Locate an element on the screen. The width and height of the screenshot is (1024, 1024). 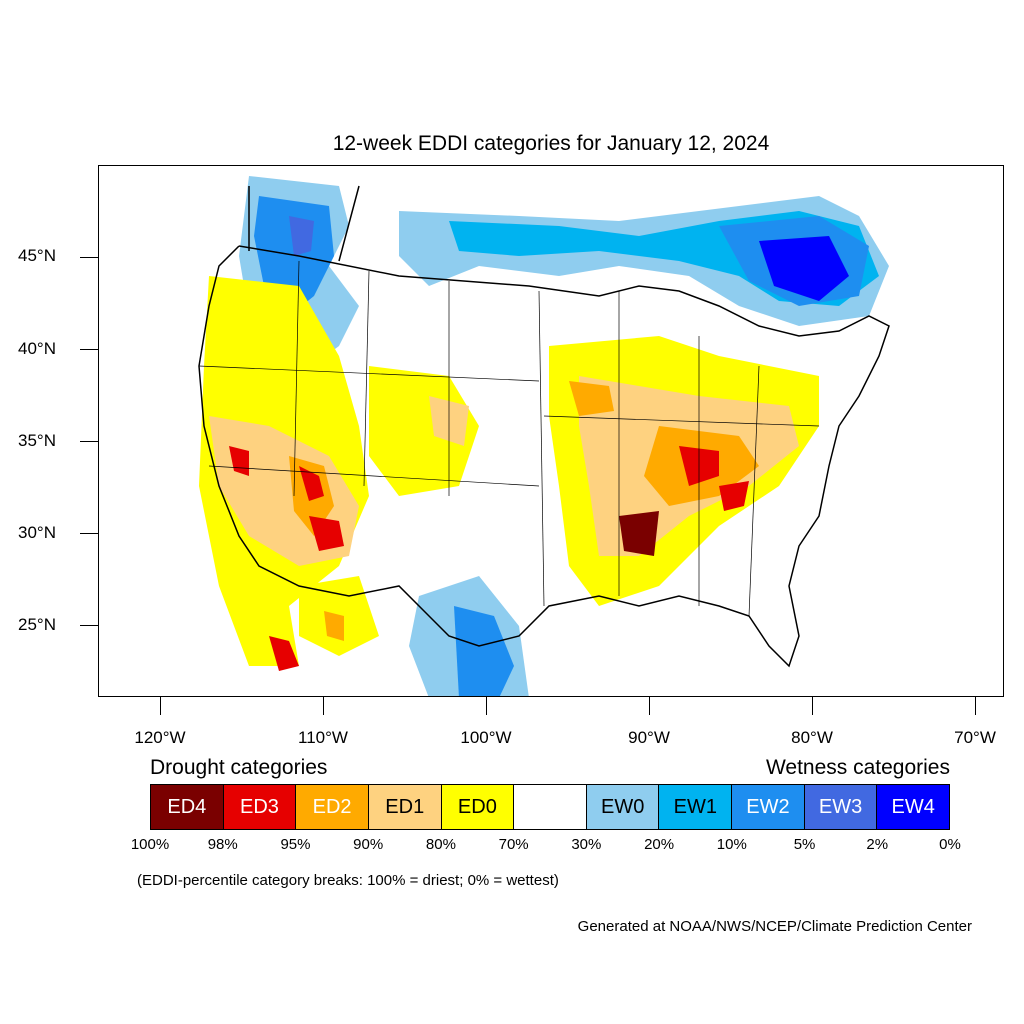
percent-break-label: 2% is located at coordinates (877, 844).